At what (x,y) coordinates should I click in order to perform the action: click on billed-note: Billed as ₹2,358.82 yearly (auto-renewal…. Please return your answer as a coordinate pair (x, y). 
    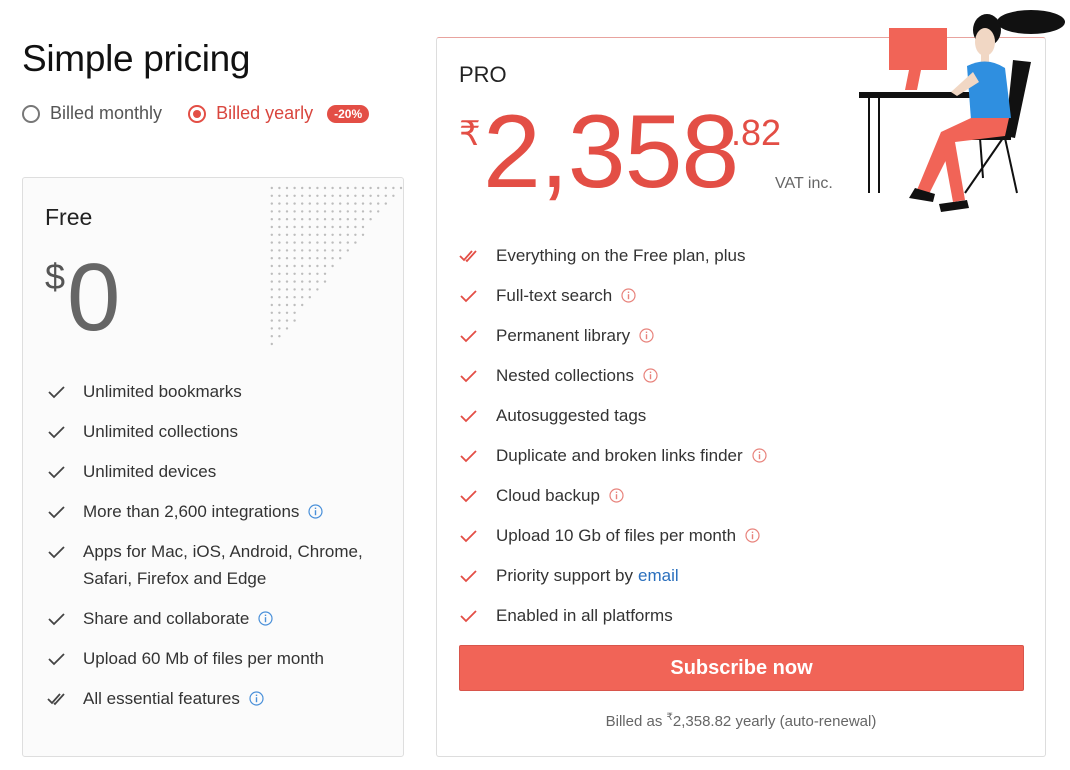
    Looking at the image, I should click on (741, 721).